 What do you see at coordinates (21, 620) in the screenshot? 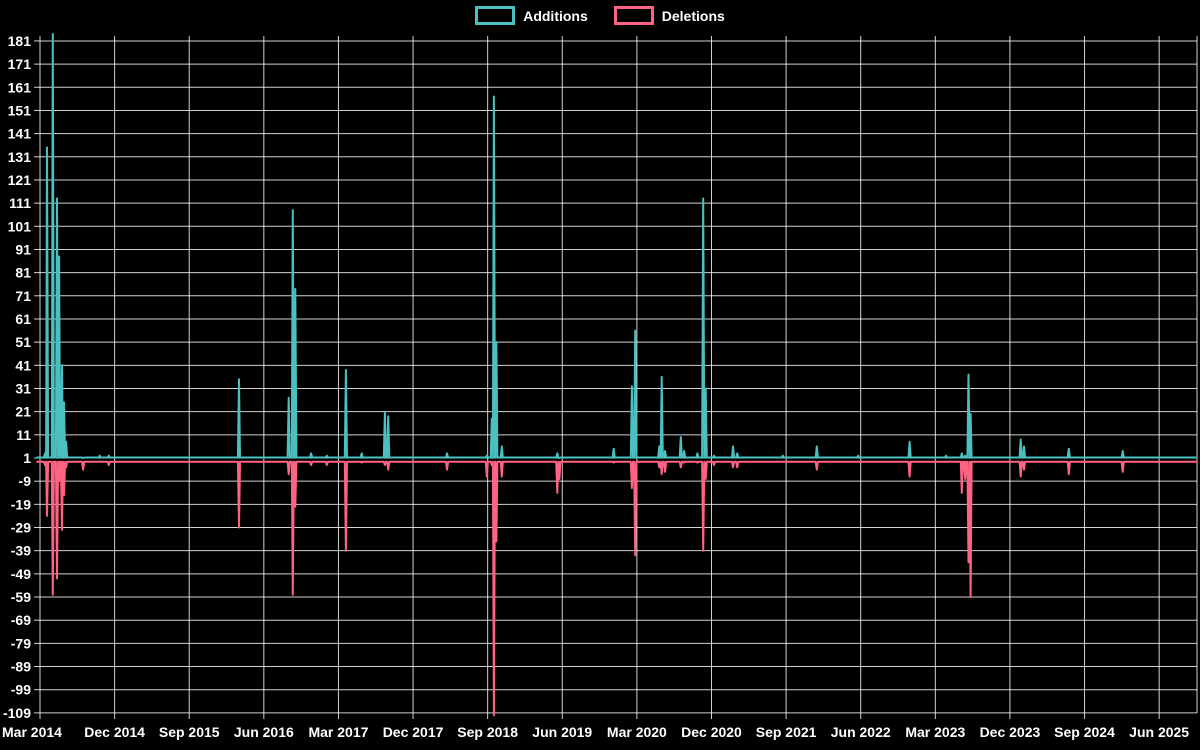
I see `y-axis-tick-label: -69` at bounding box center [21, 620].